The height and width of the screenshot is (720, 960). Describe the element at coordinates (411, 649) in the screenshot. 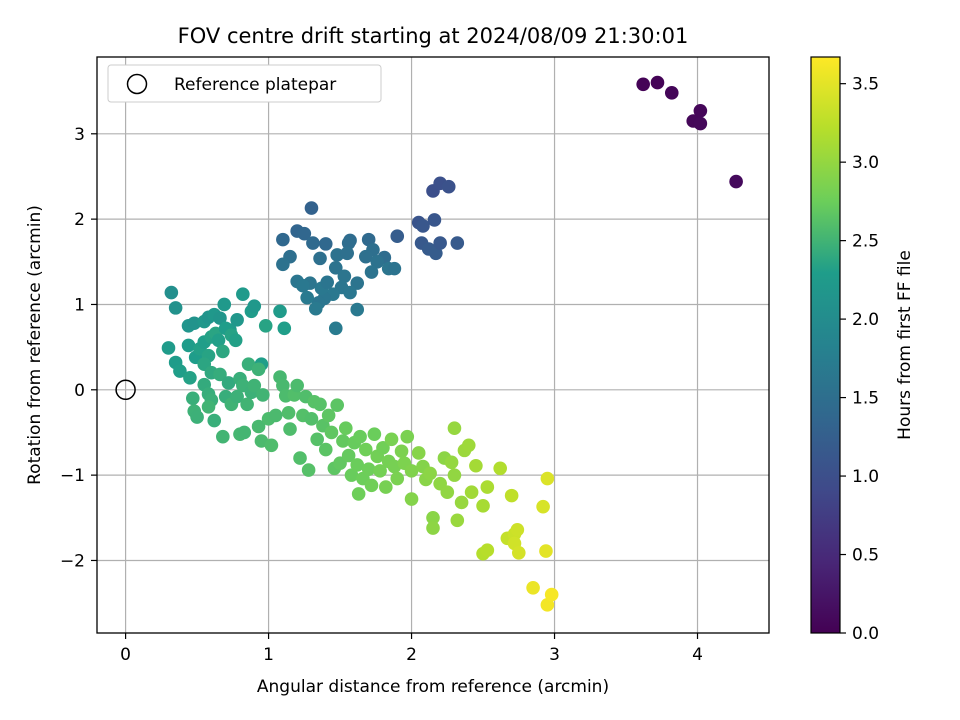

I see `x-axis-ticks: 0 1 2 3 4` at that location.